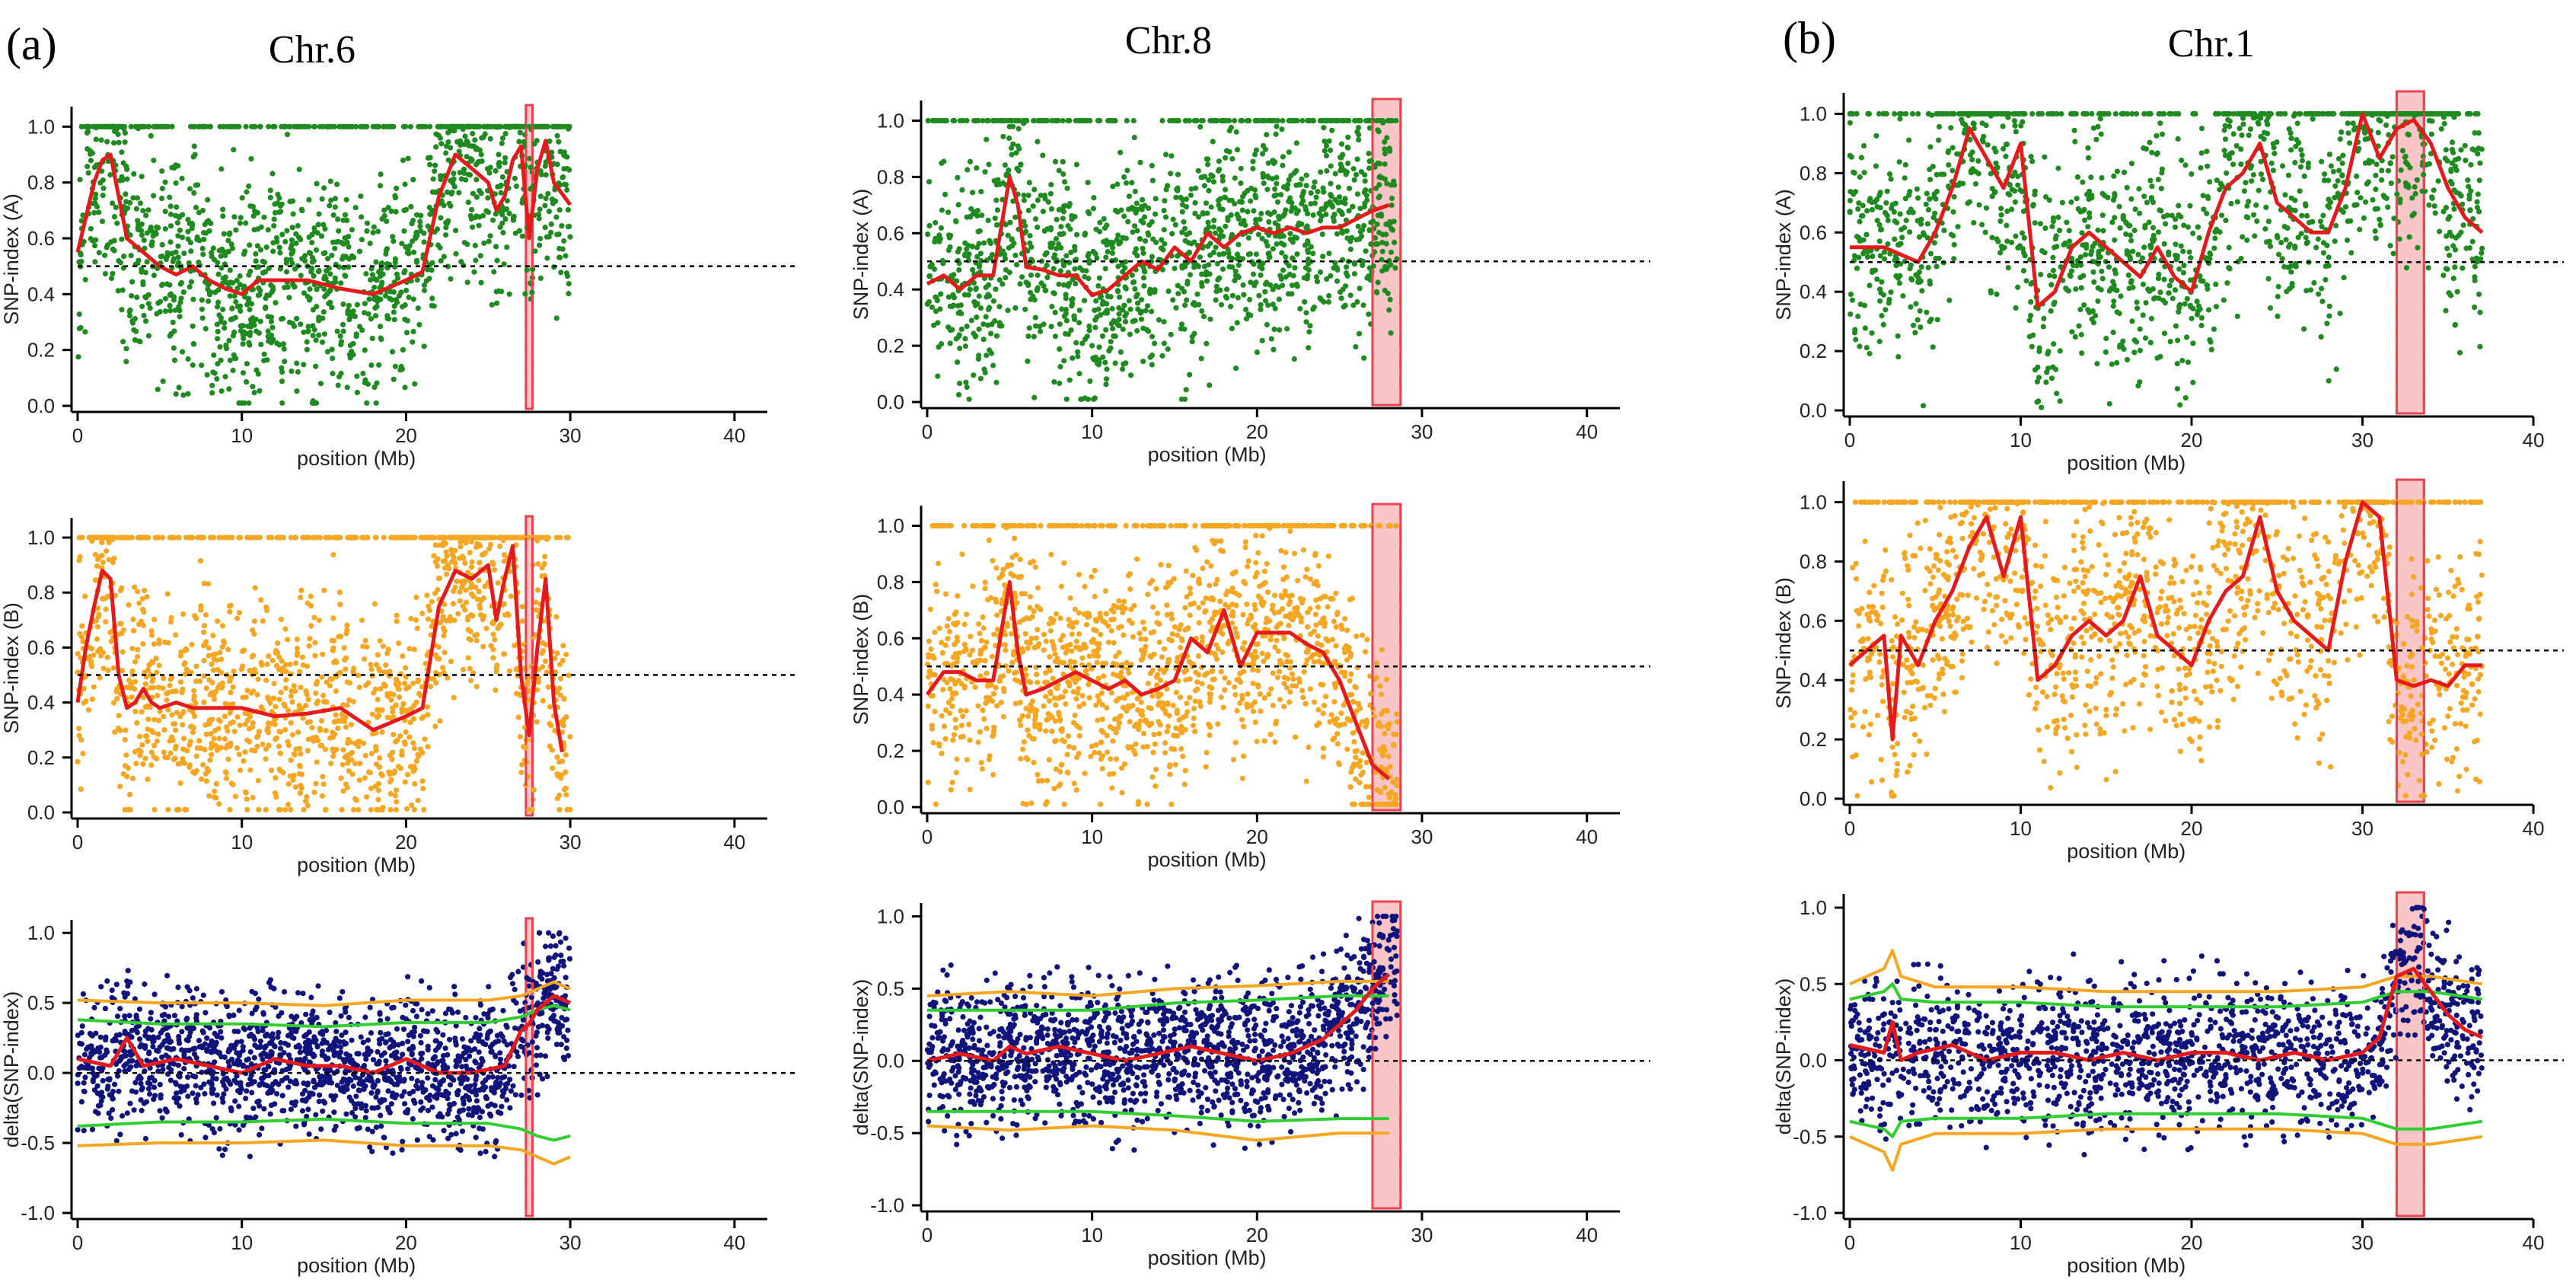  I want to click on chr6-a-y-tick-label: 0.0, so click(41, 406).